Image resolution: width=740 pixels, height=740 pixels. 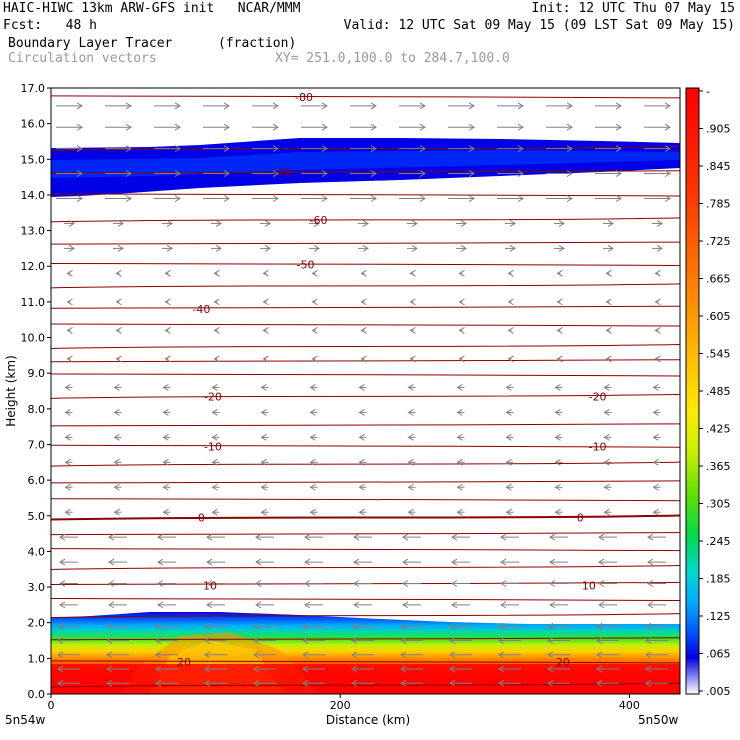 I want to click on y-tick-label: 7.0, so click(x=37, y=444).